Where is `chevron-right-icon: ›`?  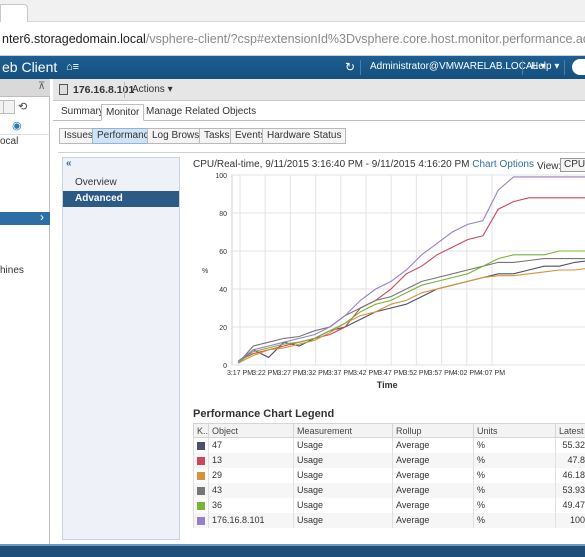
chevron-right-icon: › is located at coordinates (42, 217).